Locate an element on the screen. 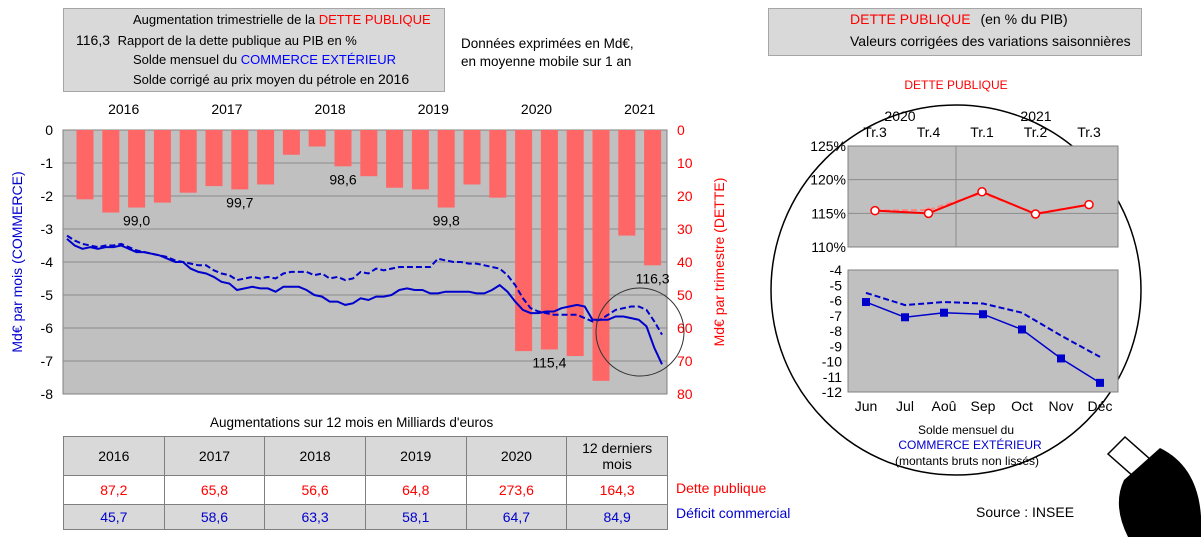  quarter-label: Tr.4 is located at coordinates (929, 132).